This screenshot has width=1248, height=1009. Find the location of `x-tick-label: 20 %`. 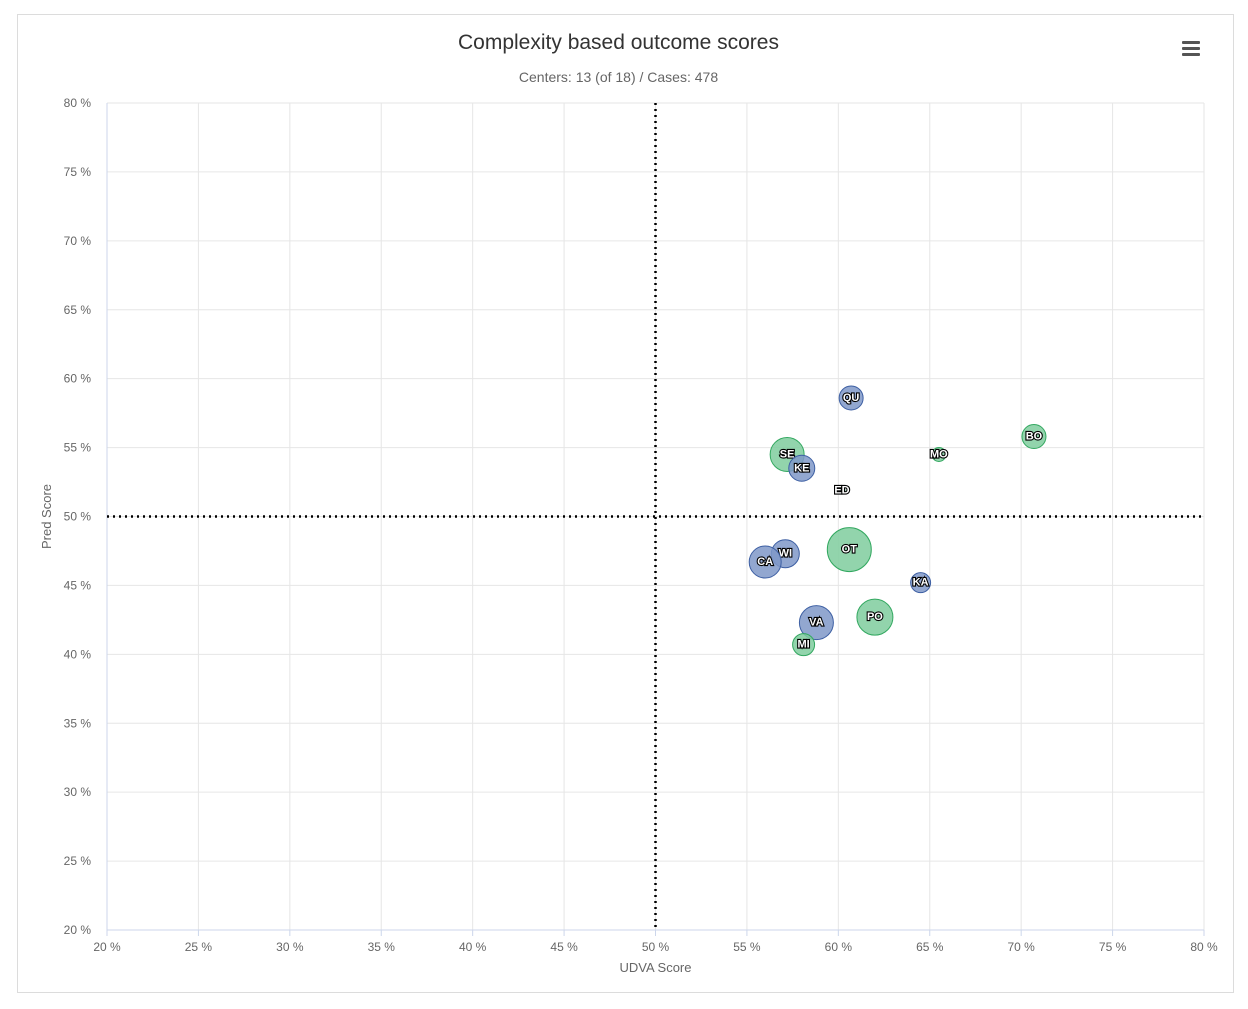

x-tick-label: 20 % is located at coordinates (107, 947).